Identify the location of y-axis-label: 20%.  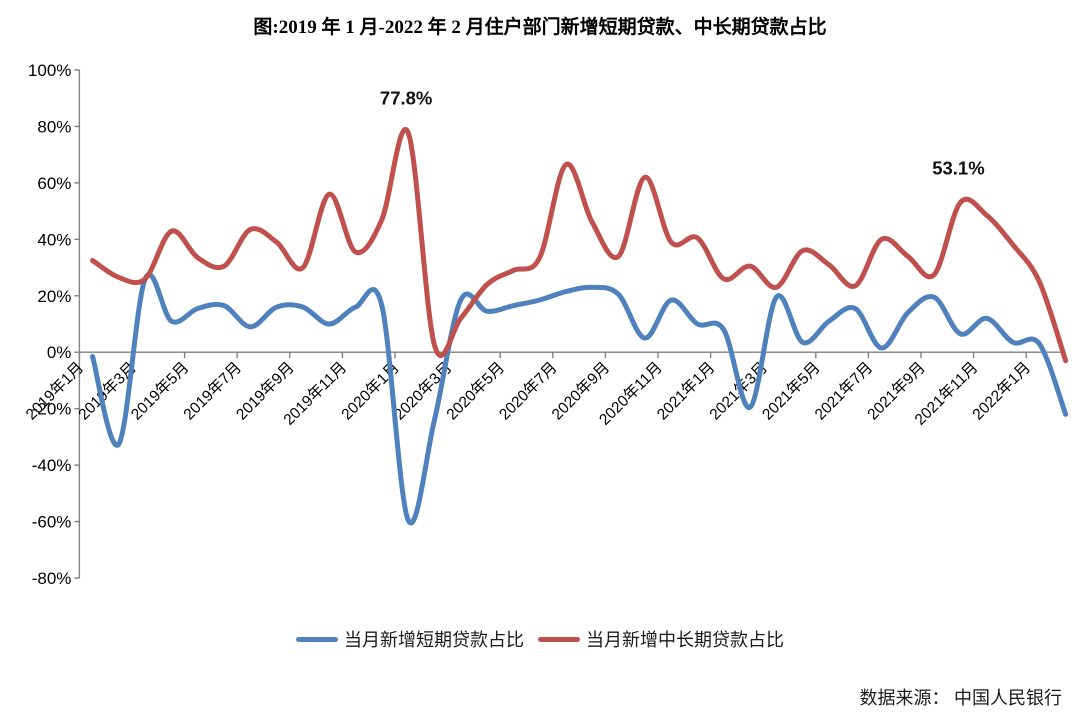
(54, 296).